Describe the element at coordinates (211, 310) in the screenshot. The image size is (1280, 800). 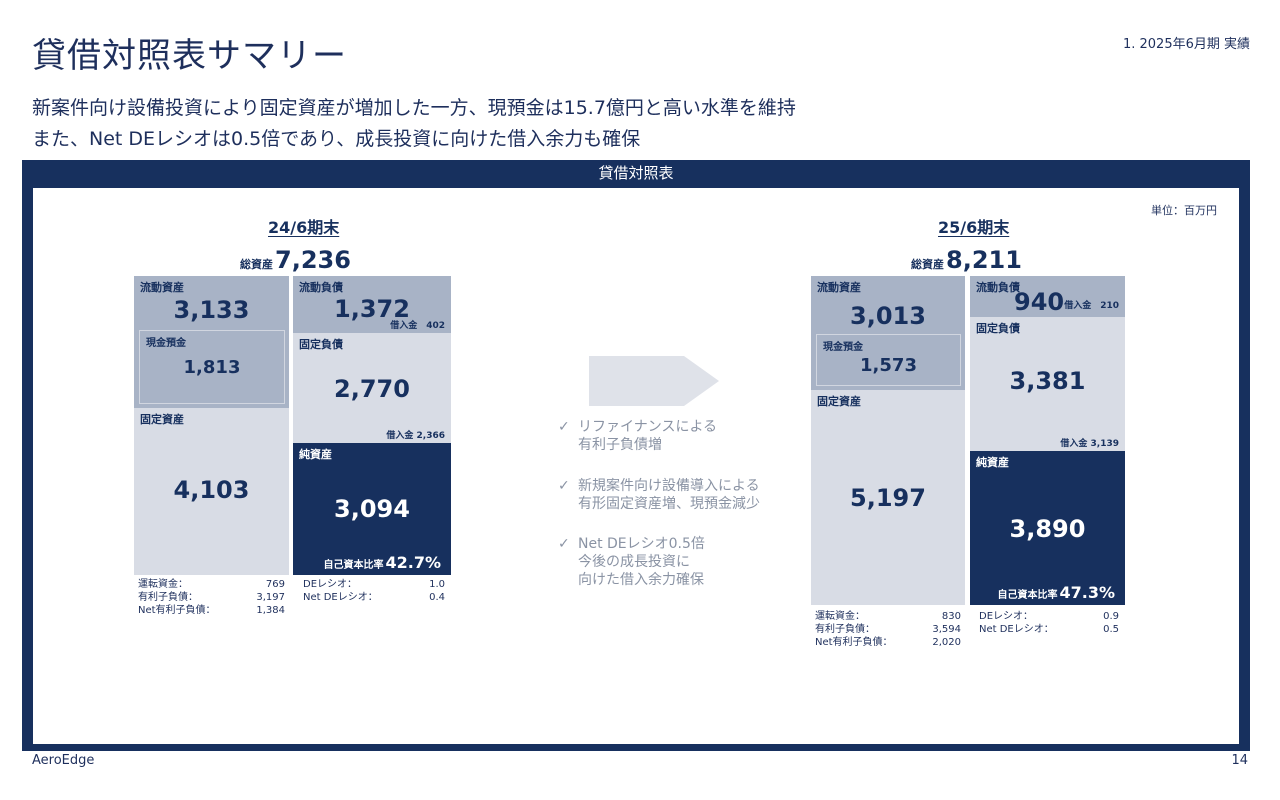
I see `current-assets-value: 3,133` at that location.